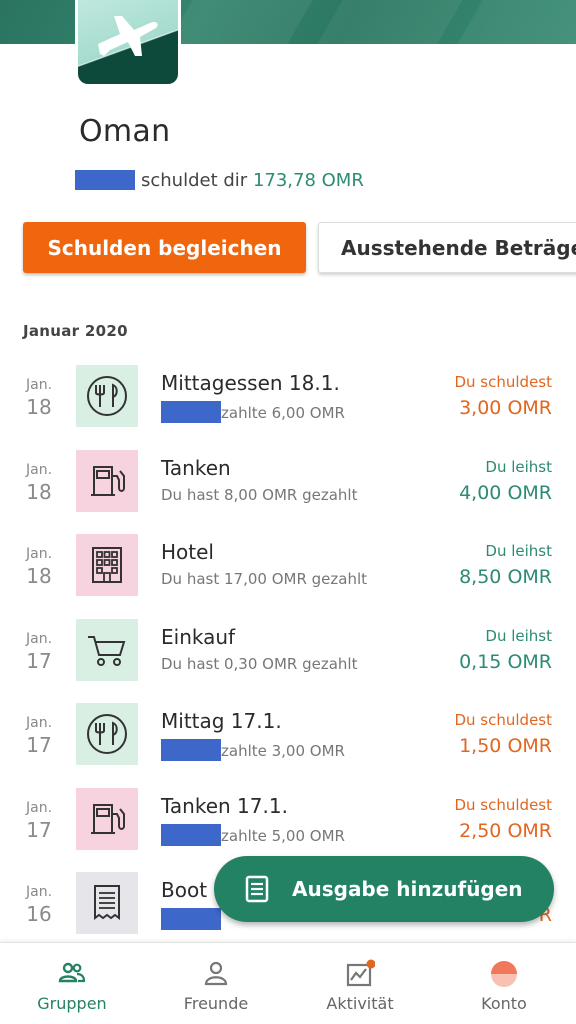 Image resolution: width=576 pixels, height=1024 pixels. What do you see at coordinates (283, 413) in the screenshot?
I see `expense-payer-text: zahlte 6,00 OMR` at bounding box center [283, 413].